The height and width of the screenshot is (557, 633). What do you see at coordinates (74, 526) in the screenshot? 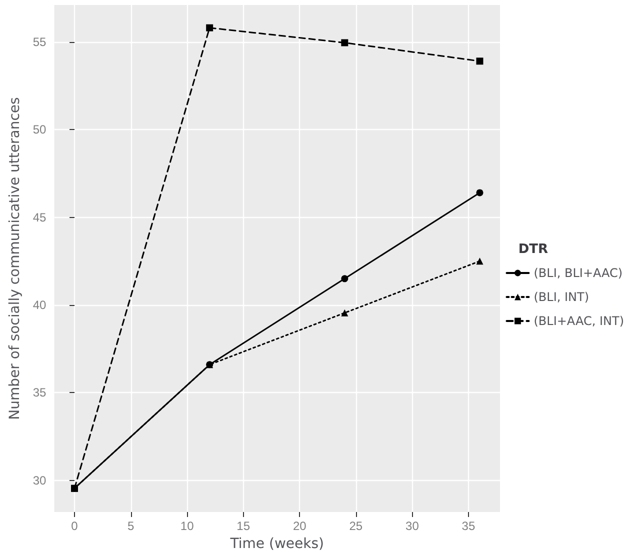
I see `x-tick-label: 0` at bounding box center [74, 526].